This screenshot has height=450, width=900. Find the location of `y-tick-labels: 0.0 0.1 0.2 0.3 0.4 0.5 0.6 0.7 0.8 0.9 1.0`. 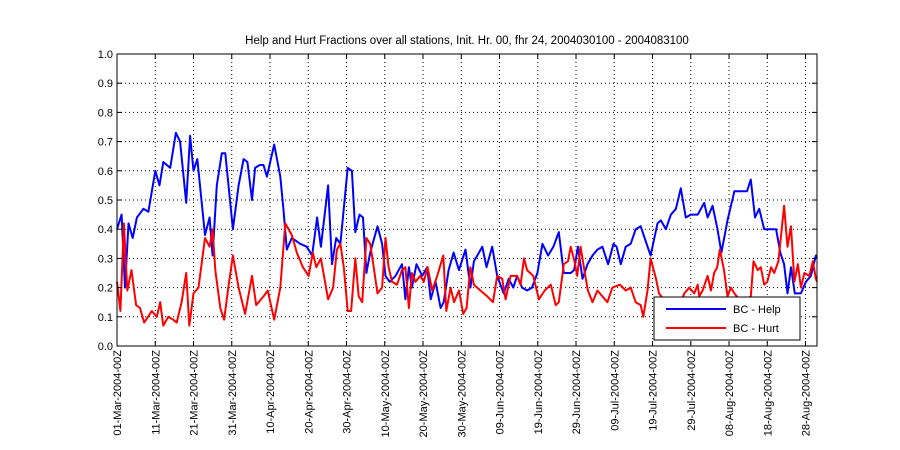

y-tick-labels: 0.0 0.1 0.2 0.3 0.4 0.5 0.6 0.7 0.8 0.9 1.0 is located at coordinates (105, 201).